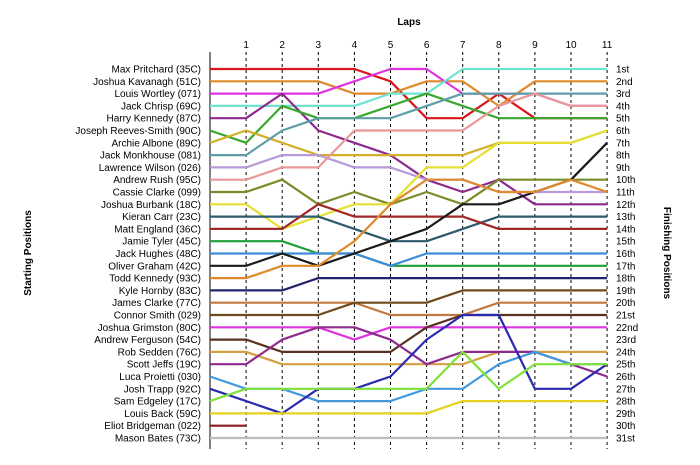  Describe the element at coordinates (158, 254) in the screenshot. I see `driver-label: Jack Hughes (48C)` at that location.